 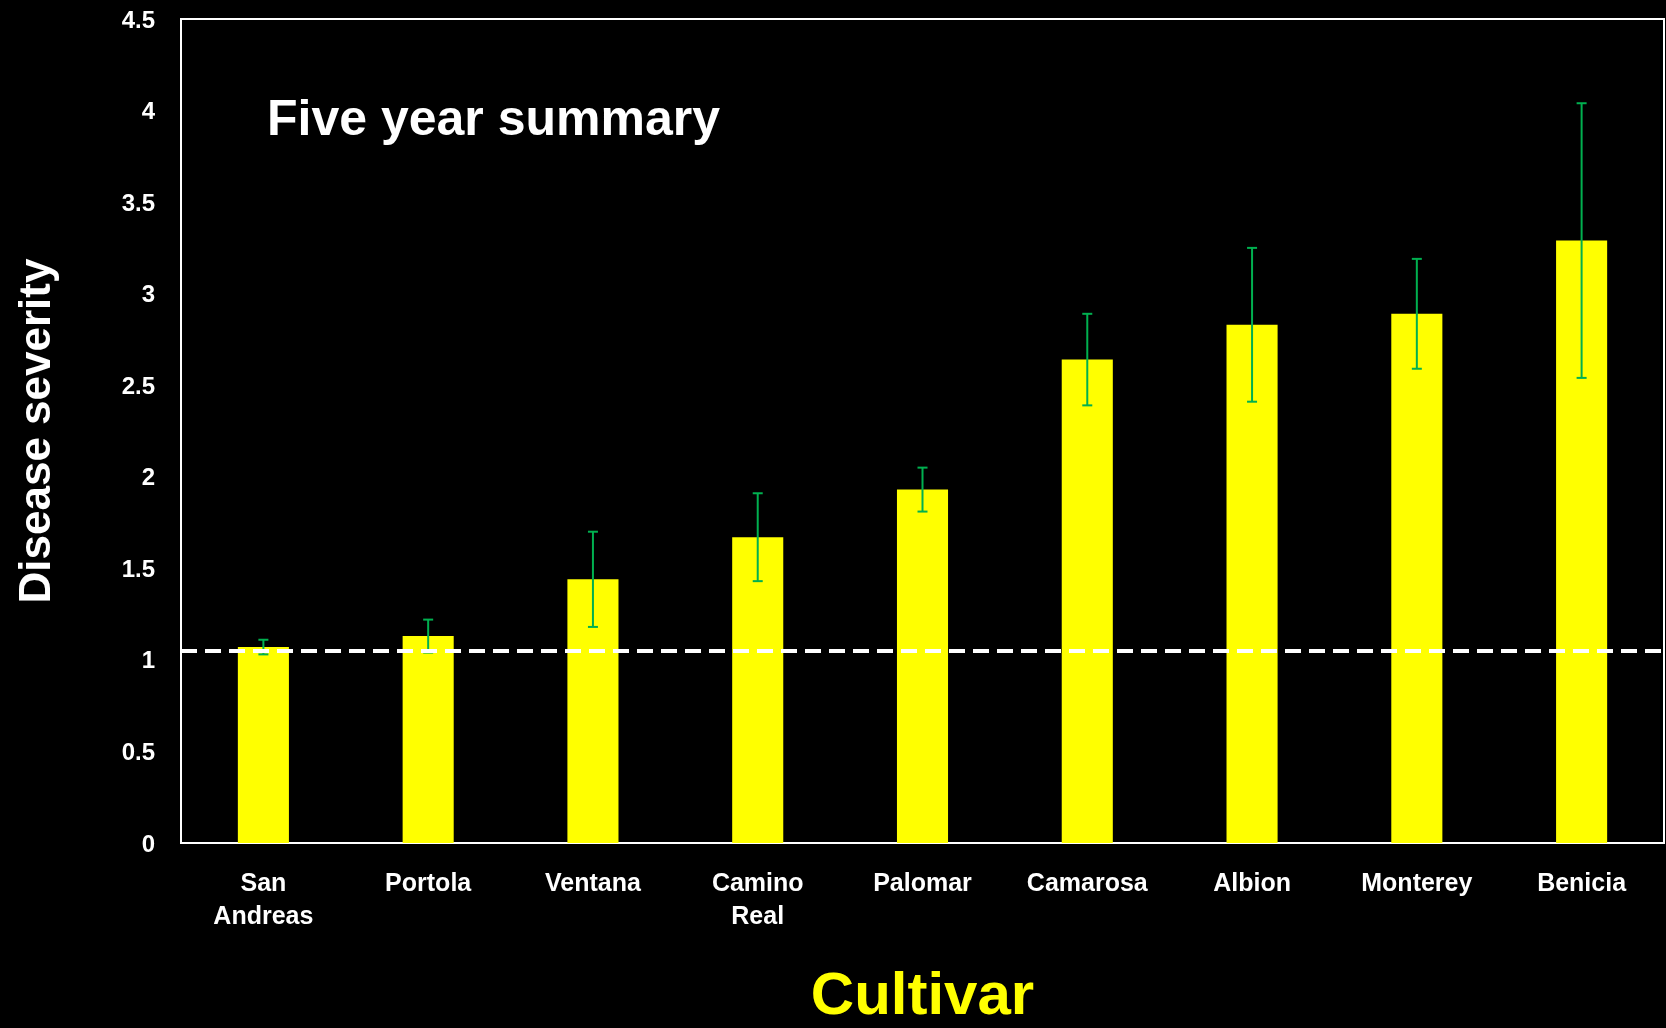 What do you see at coordinates (148, 843) in the screenshot?
I see `y-tick-label: 0` at bounding box center [148, 843].